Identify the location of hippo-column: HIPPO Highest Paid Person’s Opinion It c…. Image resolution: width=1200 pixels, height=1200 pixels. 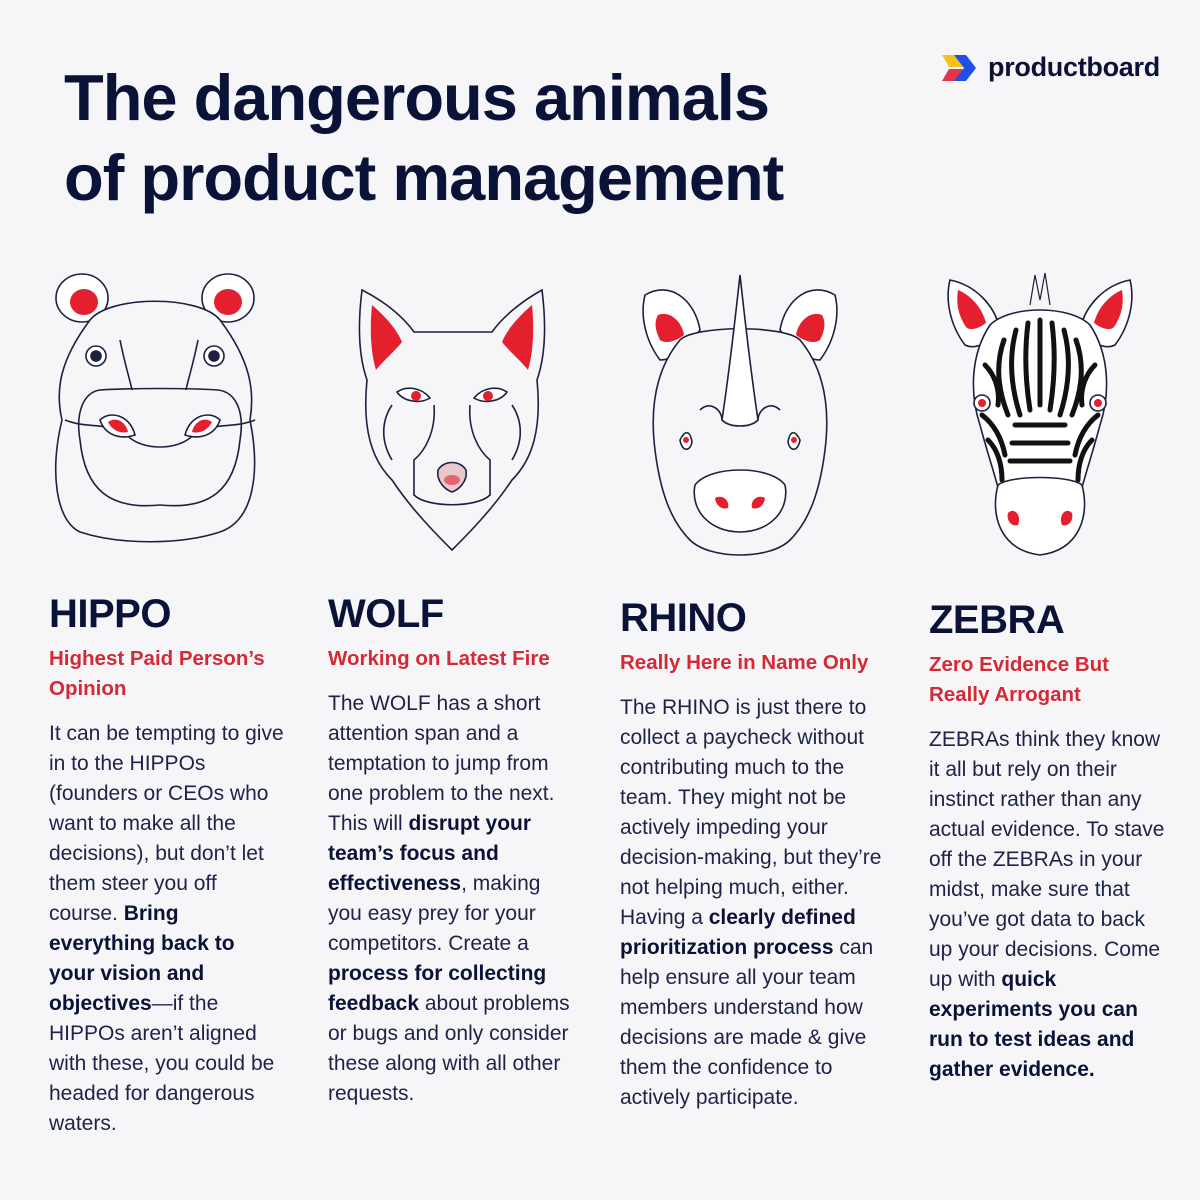
(166, 865).